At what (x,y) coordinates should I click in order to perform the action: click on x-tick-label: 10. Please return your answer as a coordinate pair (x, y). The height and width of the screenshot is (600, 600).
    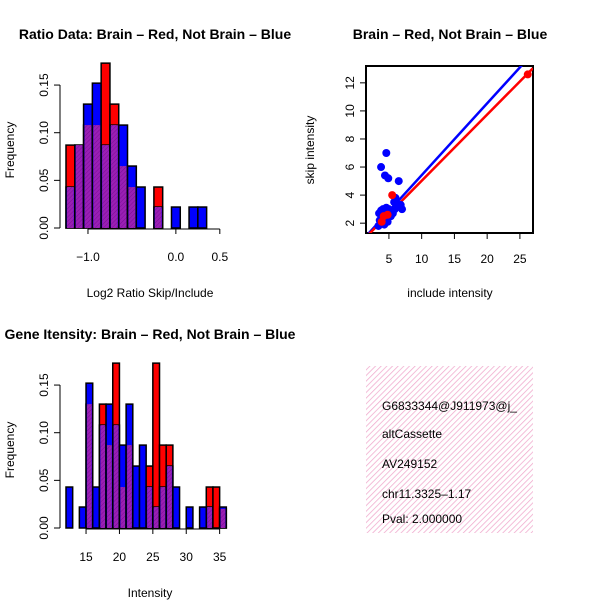
    Looking at the image, I should click on (422, 259).